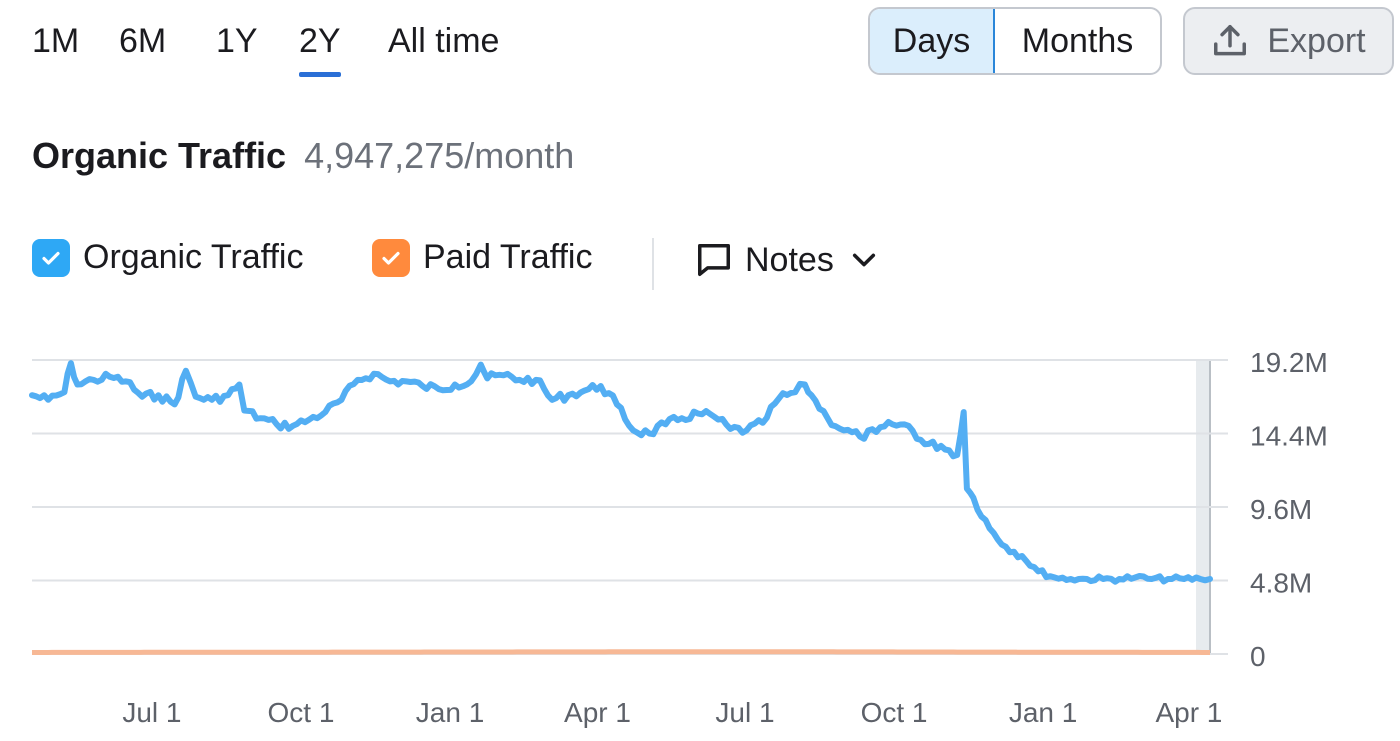 This screenshot has height=741, width=1400. What do you see at coordinates (863, 260) in the screenshot?
I see `chevron-down-icon` at bounding box center [863, 260].